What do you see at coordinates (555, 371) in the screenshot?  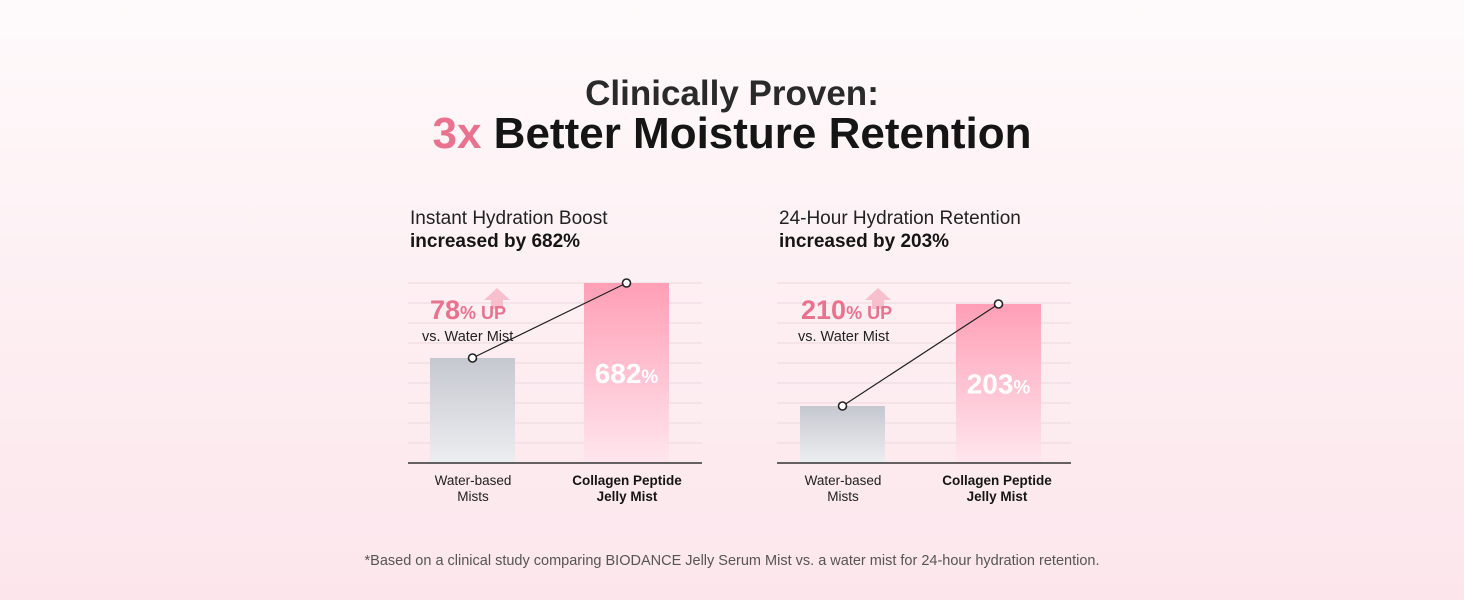 I see `chart-plot: 682%` at bounding box center [555, 371].